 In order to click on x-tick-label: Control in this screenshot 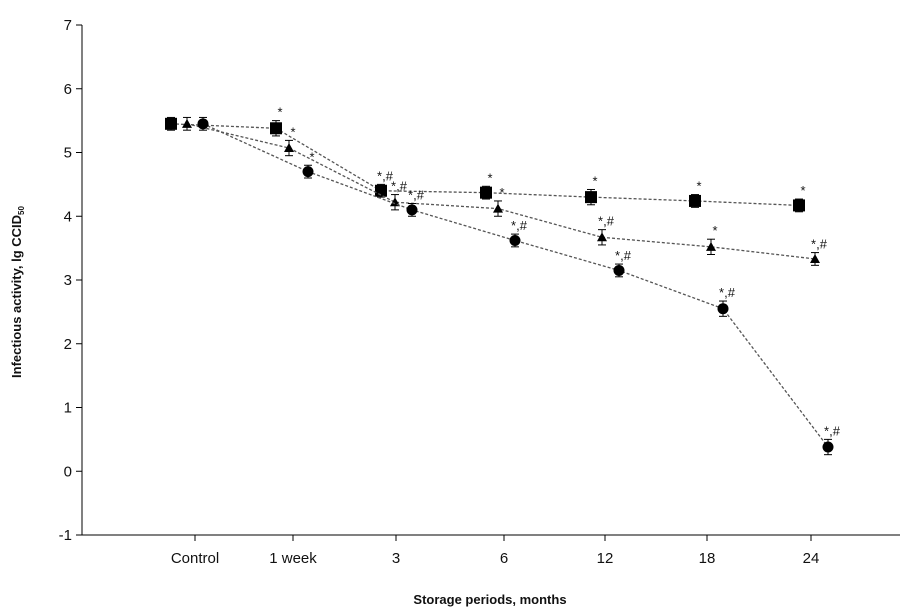, I will do `click(195, 558)`.